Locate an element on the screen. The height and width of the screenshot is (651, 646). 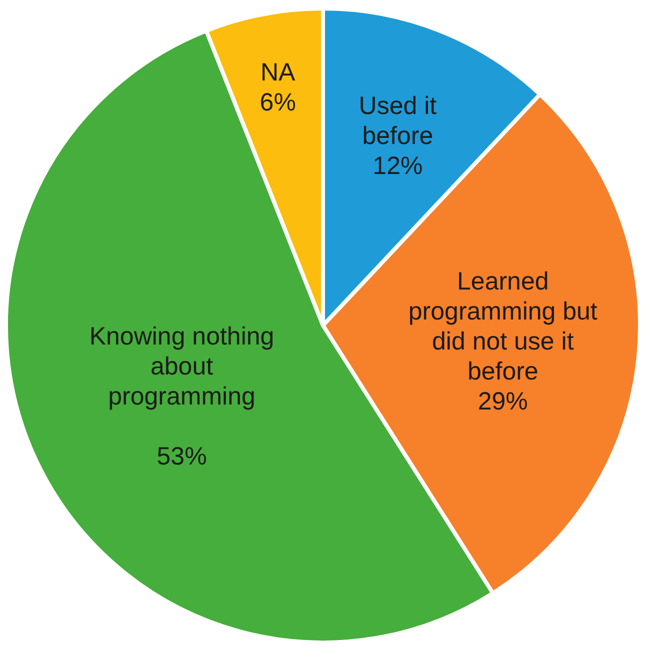
slice-label: Learned programming but did not use it before is located at coordinates (503, 326).